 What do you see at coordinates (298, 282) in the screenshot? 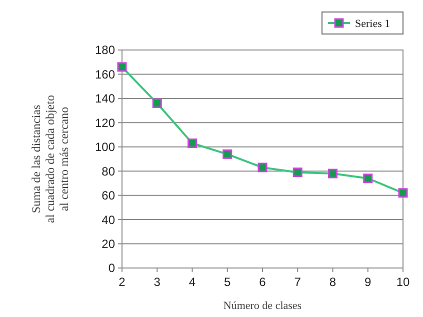
I see `x-tick-label: 7` at bounding box center [298, 282].